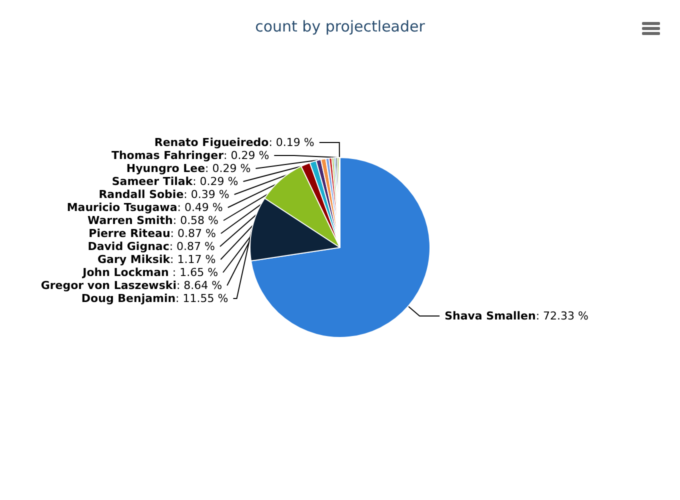  I want to click on data-label: : 11.55 %, so click(202, 298).